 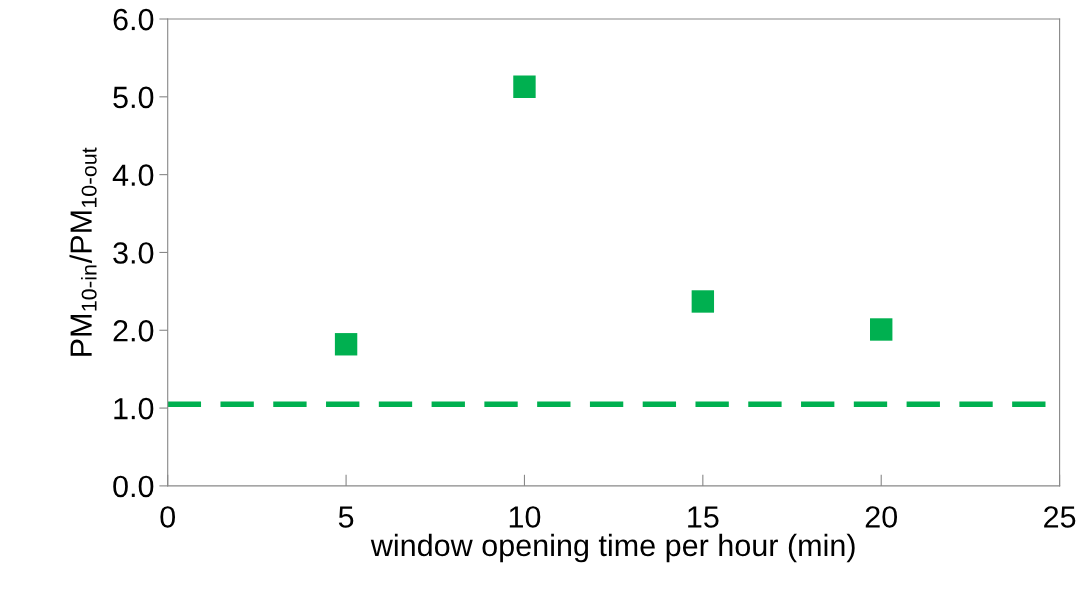 What do you see at coordinates (525, 517) in the screenshot?
I see `x-tick-label: 10` at bounding box center [525, 517].